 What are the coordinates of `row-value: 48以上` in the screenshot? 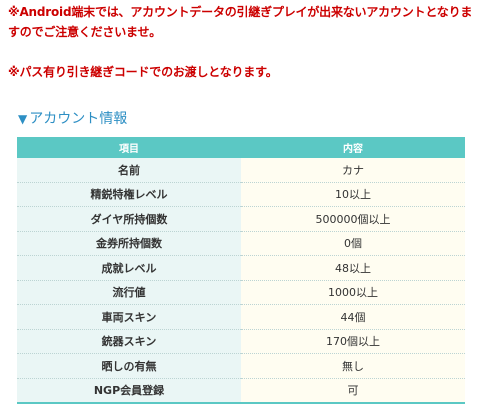 It's located at (353, 268).